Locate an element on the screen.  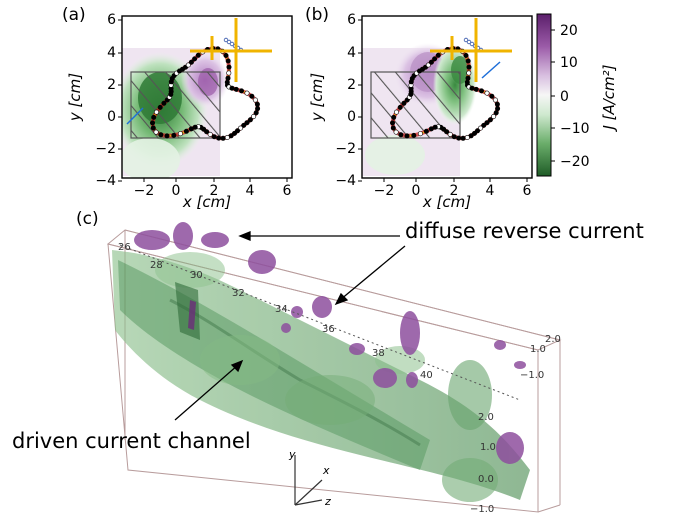
colorbar-tick: 20 is located at coordinates (569, 31).